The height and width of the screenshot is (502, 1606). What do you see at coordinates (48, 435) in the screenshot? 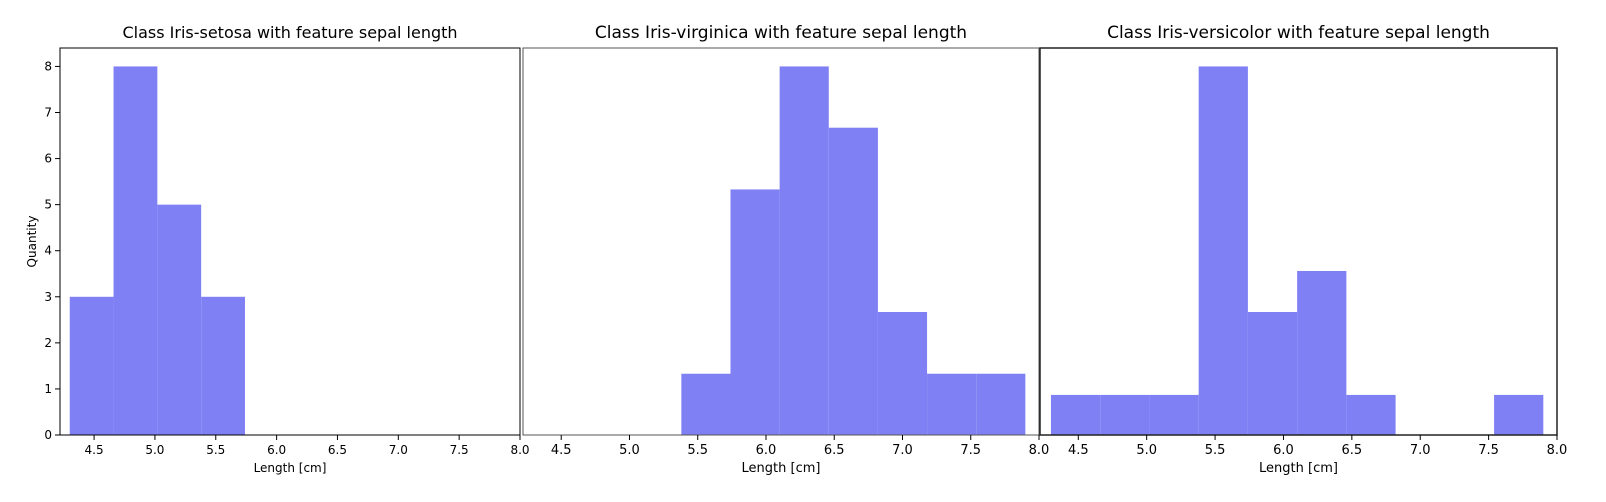
I see `y-tick-label-0-0: 0` at bounding box center [48, 435].